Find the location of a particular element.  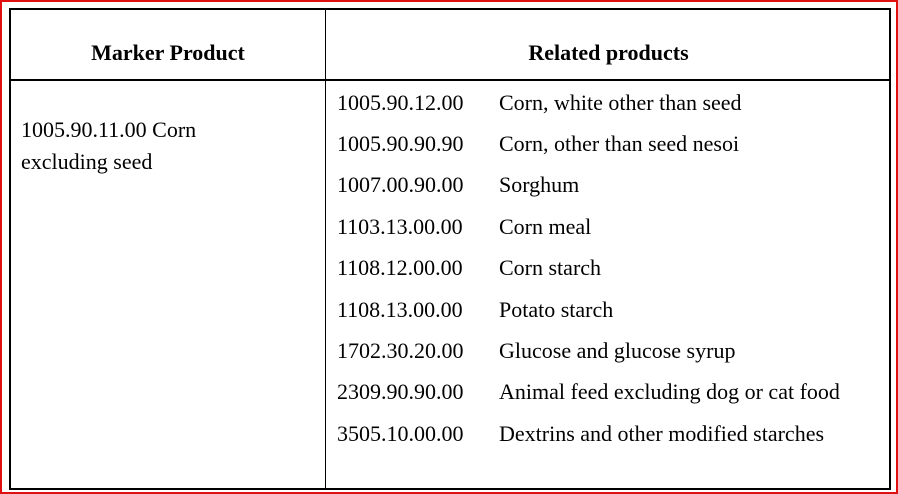

related-product-row: 1108.12.00.00 Corn starch is located at coordinates (588, 268).